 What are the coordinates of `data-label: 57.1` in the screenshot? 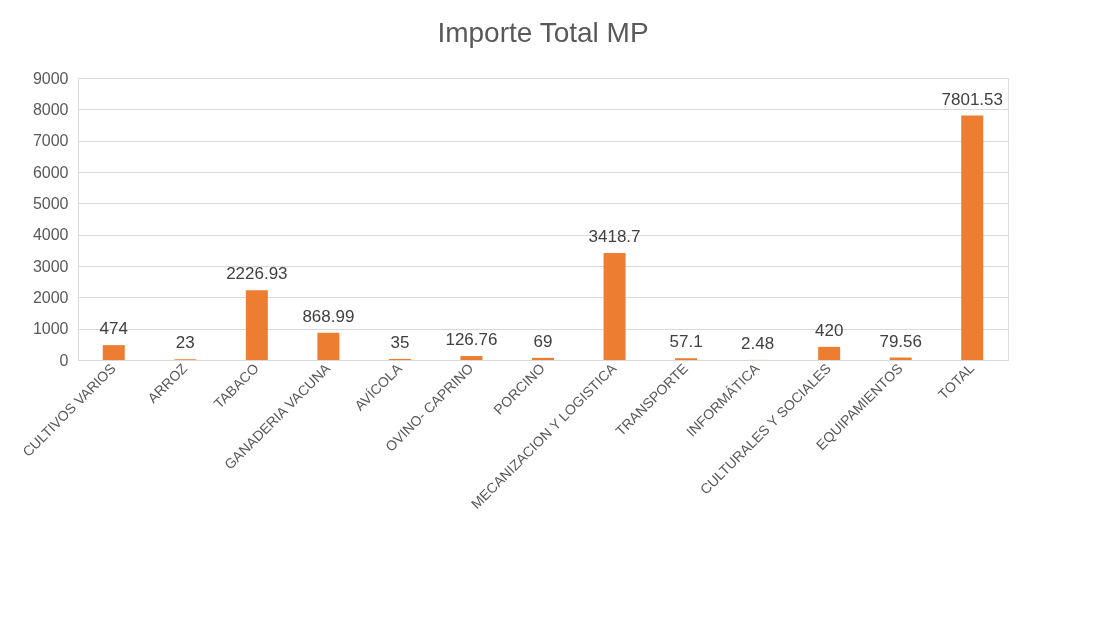 It's located at (686, 342).